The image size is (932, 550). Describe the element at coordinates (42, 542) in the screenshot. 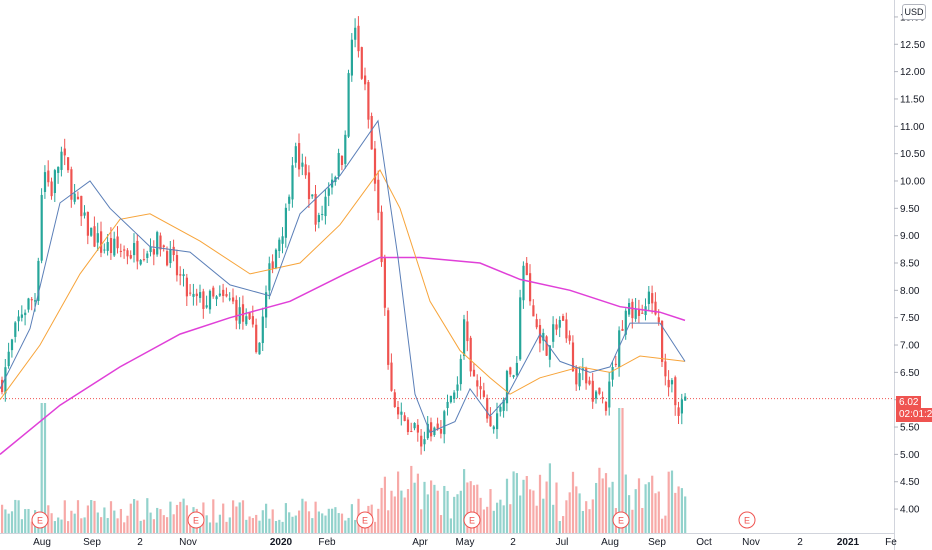

I see `time-tick-label: Aug` at that location.